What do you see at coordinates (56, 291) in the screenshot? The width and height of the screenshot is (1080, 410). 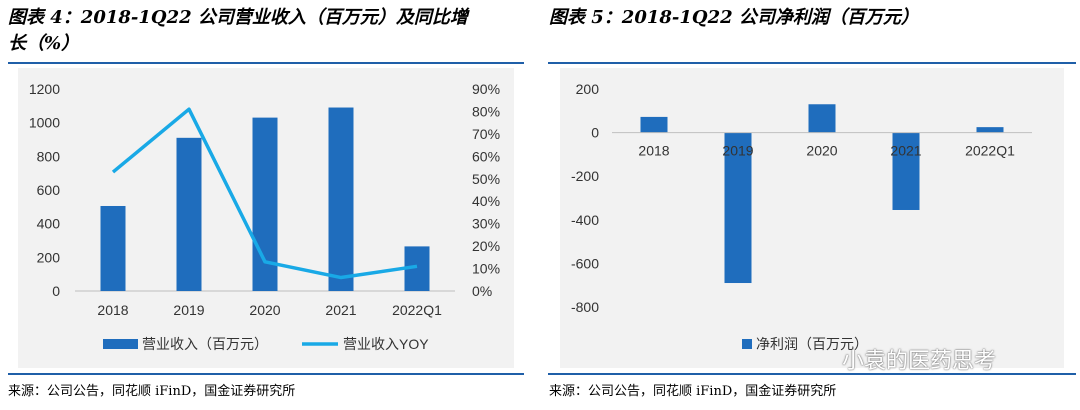 I see `left-y-tick-label: 0` at bounding box center [56, 291].